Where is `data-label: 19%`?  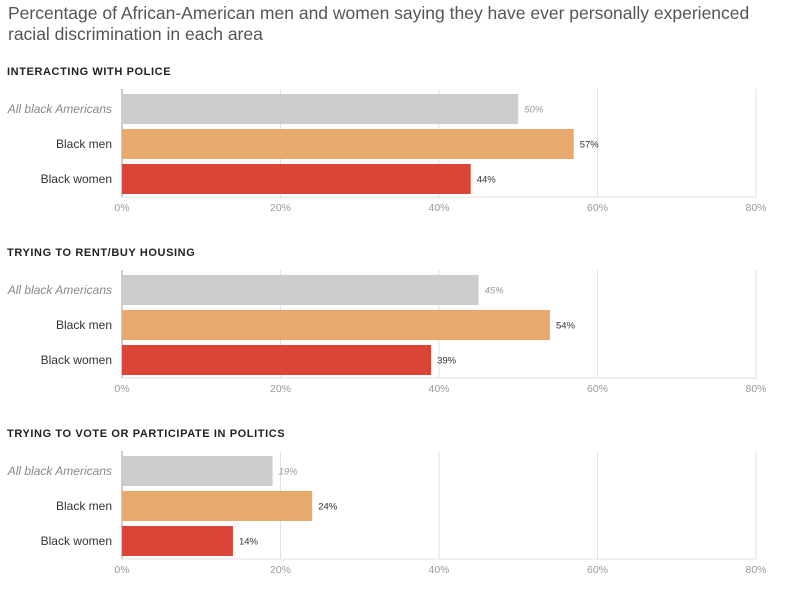 data-label: 19% is located at coordinates (289, 472).